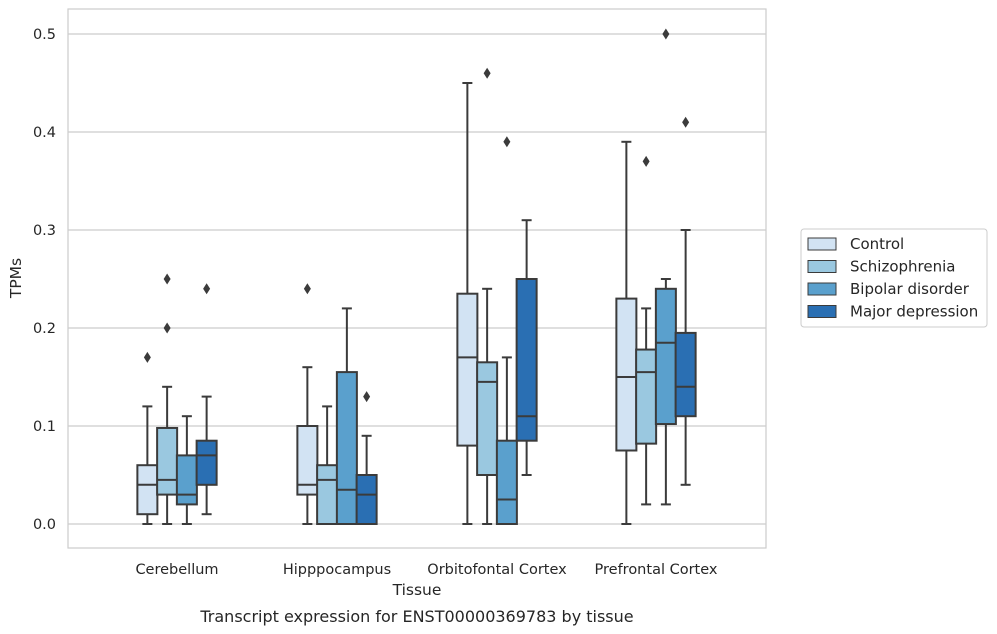  What do you see at coordinates (44, 231) in the screenshot?
I see `y-tick-label: 0.3` at bounding box center [44, 231].